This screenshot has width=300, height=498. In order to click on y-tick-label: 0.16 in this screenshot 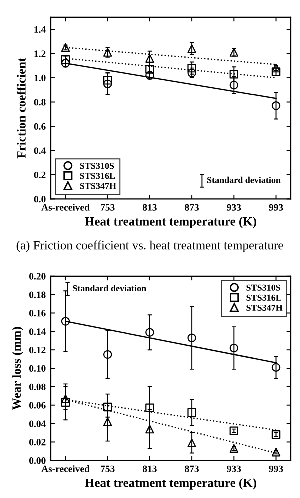, I will do `click(37, 313)`.